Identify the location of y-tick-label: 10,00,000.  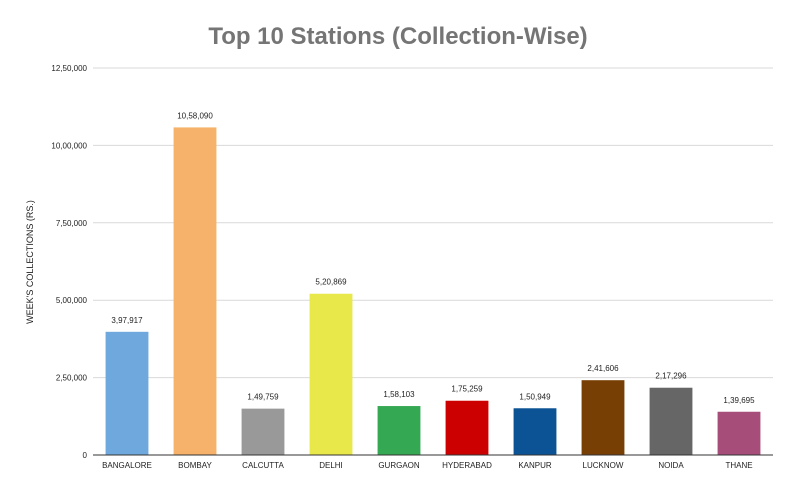
(69, 145).